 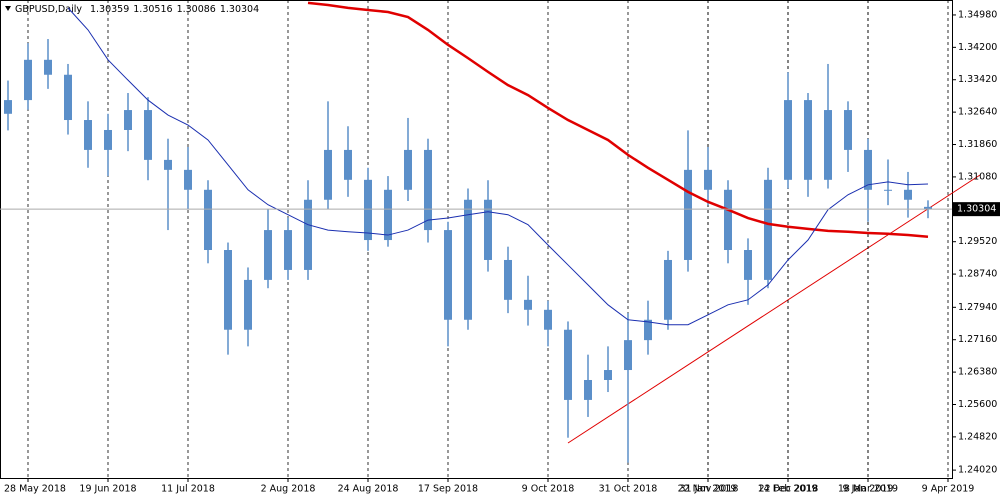 I want to click on y-tick-label: 1.34200, so click(x=977, y=47).